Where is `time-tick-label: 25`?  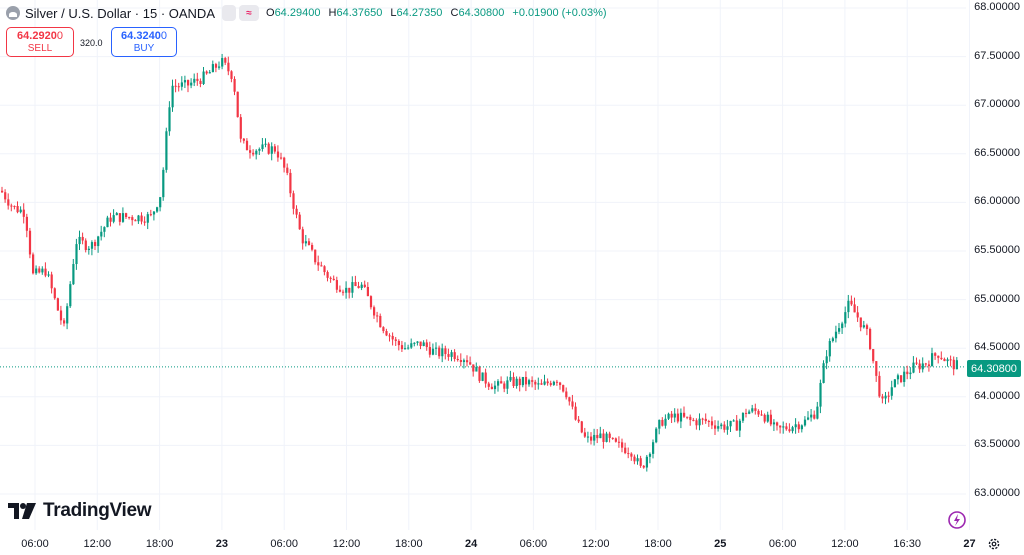
time-tick-label: 25 is located at coordinates (720, 544).